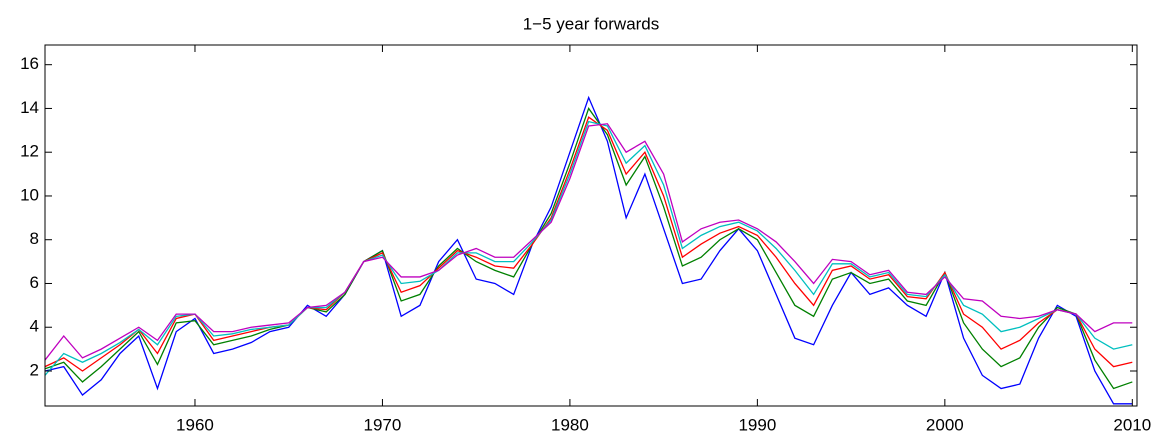 The height and width of the screenshot is (447, 1175). Describe the element at coordinates (195, 424) in the screenshot. I see `x-tick-label: 1960` at that location.